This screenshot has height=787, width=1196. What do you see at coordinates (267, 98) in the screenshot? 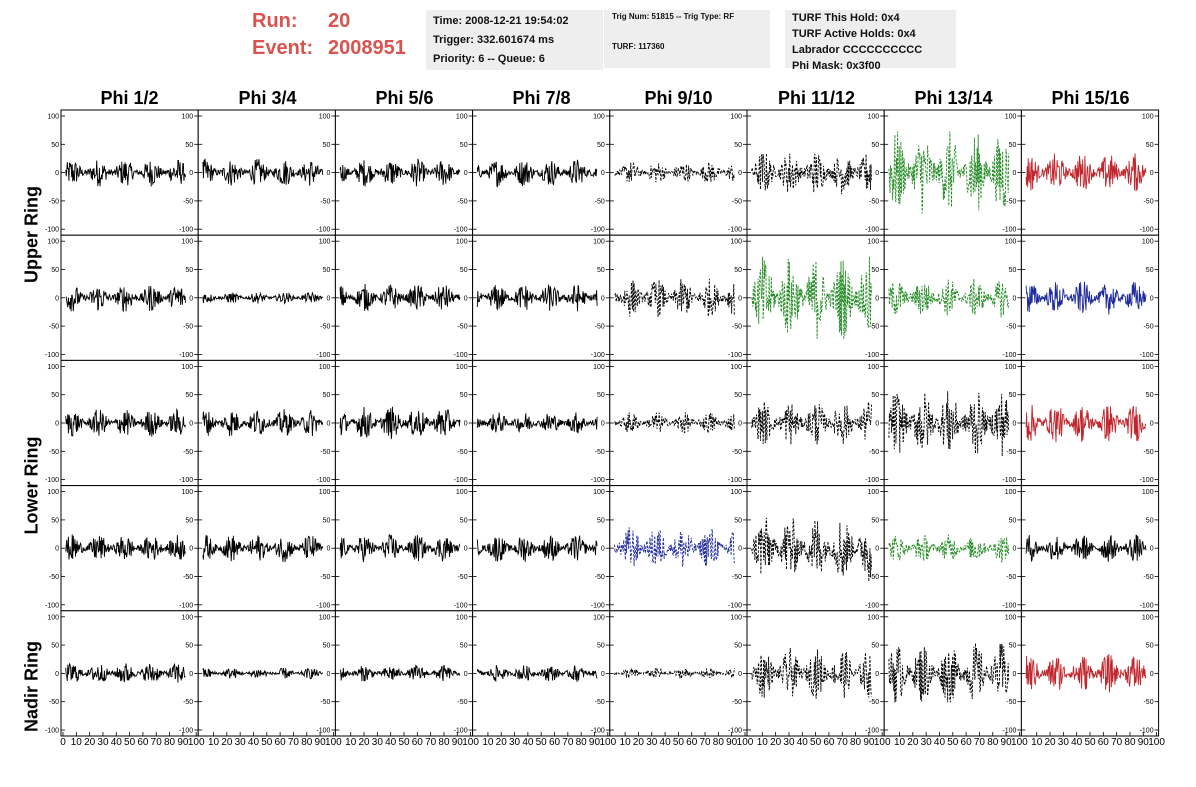
I see `column-header-phi-3-4: Phi 3/4` at bounding box center [267, 98].